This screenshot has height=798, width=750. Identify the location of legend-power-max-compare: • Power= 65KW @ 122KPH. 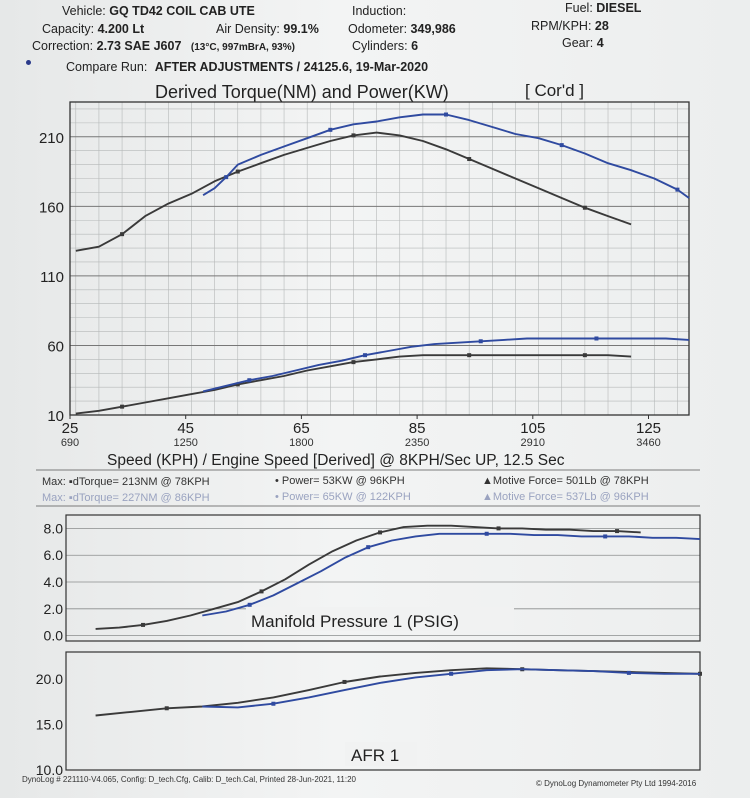
(343, 497).